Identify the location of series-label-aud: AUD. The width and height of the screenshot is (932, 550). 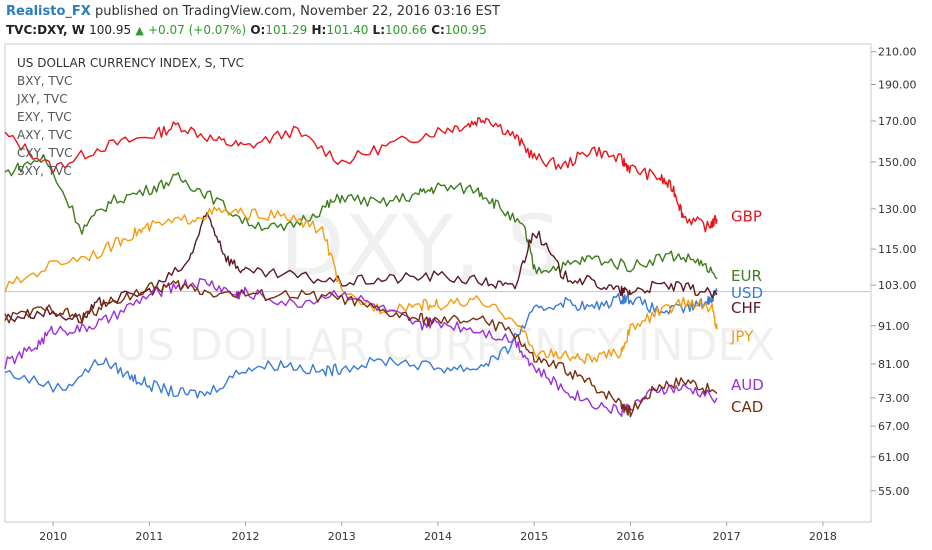
(747, 385).